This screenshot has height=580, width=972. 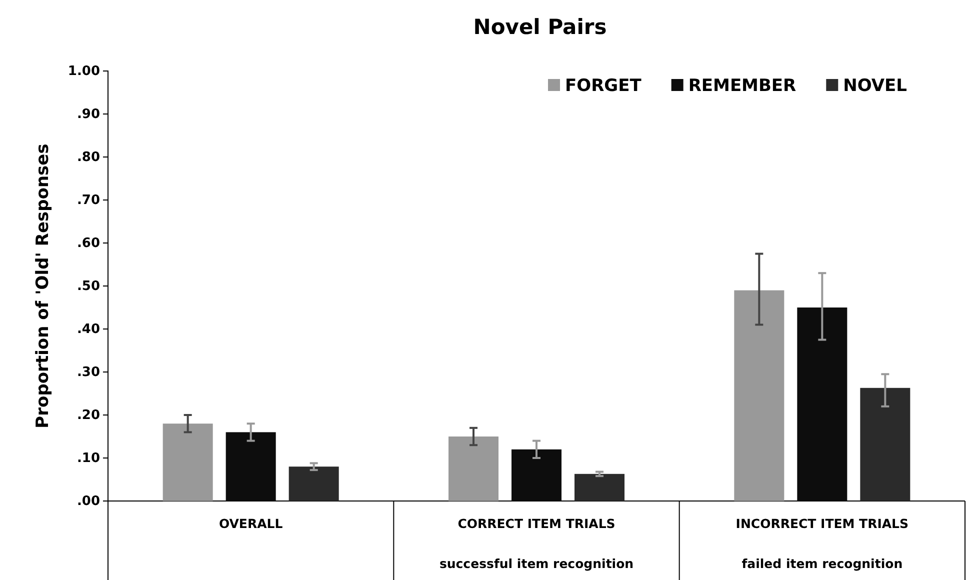 I want to click on legend-label: NOVEL, so click(x=875, y=86).